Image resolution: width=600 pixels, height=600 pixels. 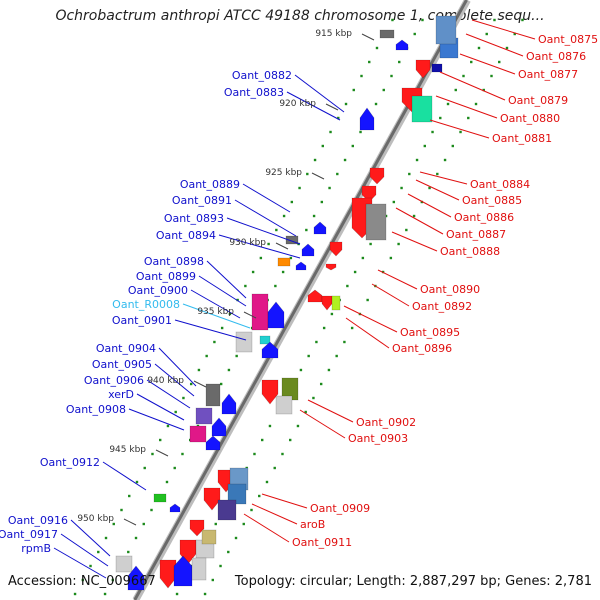 I want to click on gene-label-right: Oant_0895, so click(x=430, y=332).